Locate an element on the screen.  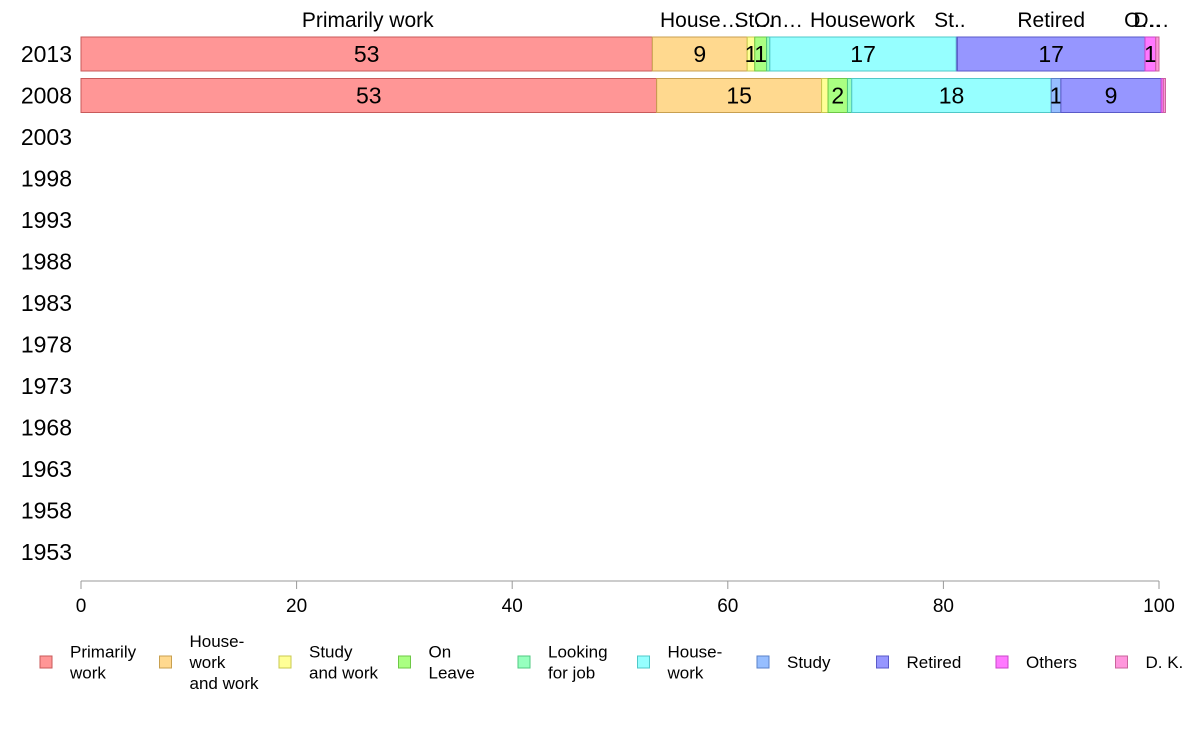
x-axis: 0 20 40 60 80 100 is located at coordinates (625, 598).